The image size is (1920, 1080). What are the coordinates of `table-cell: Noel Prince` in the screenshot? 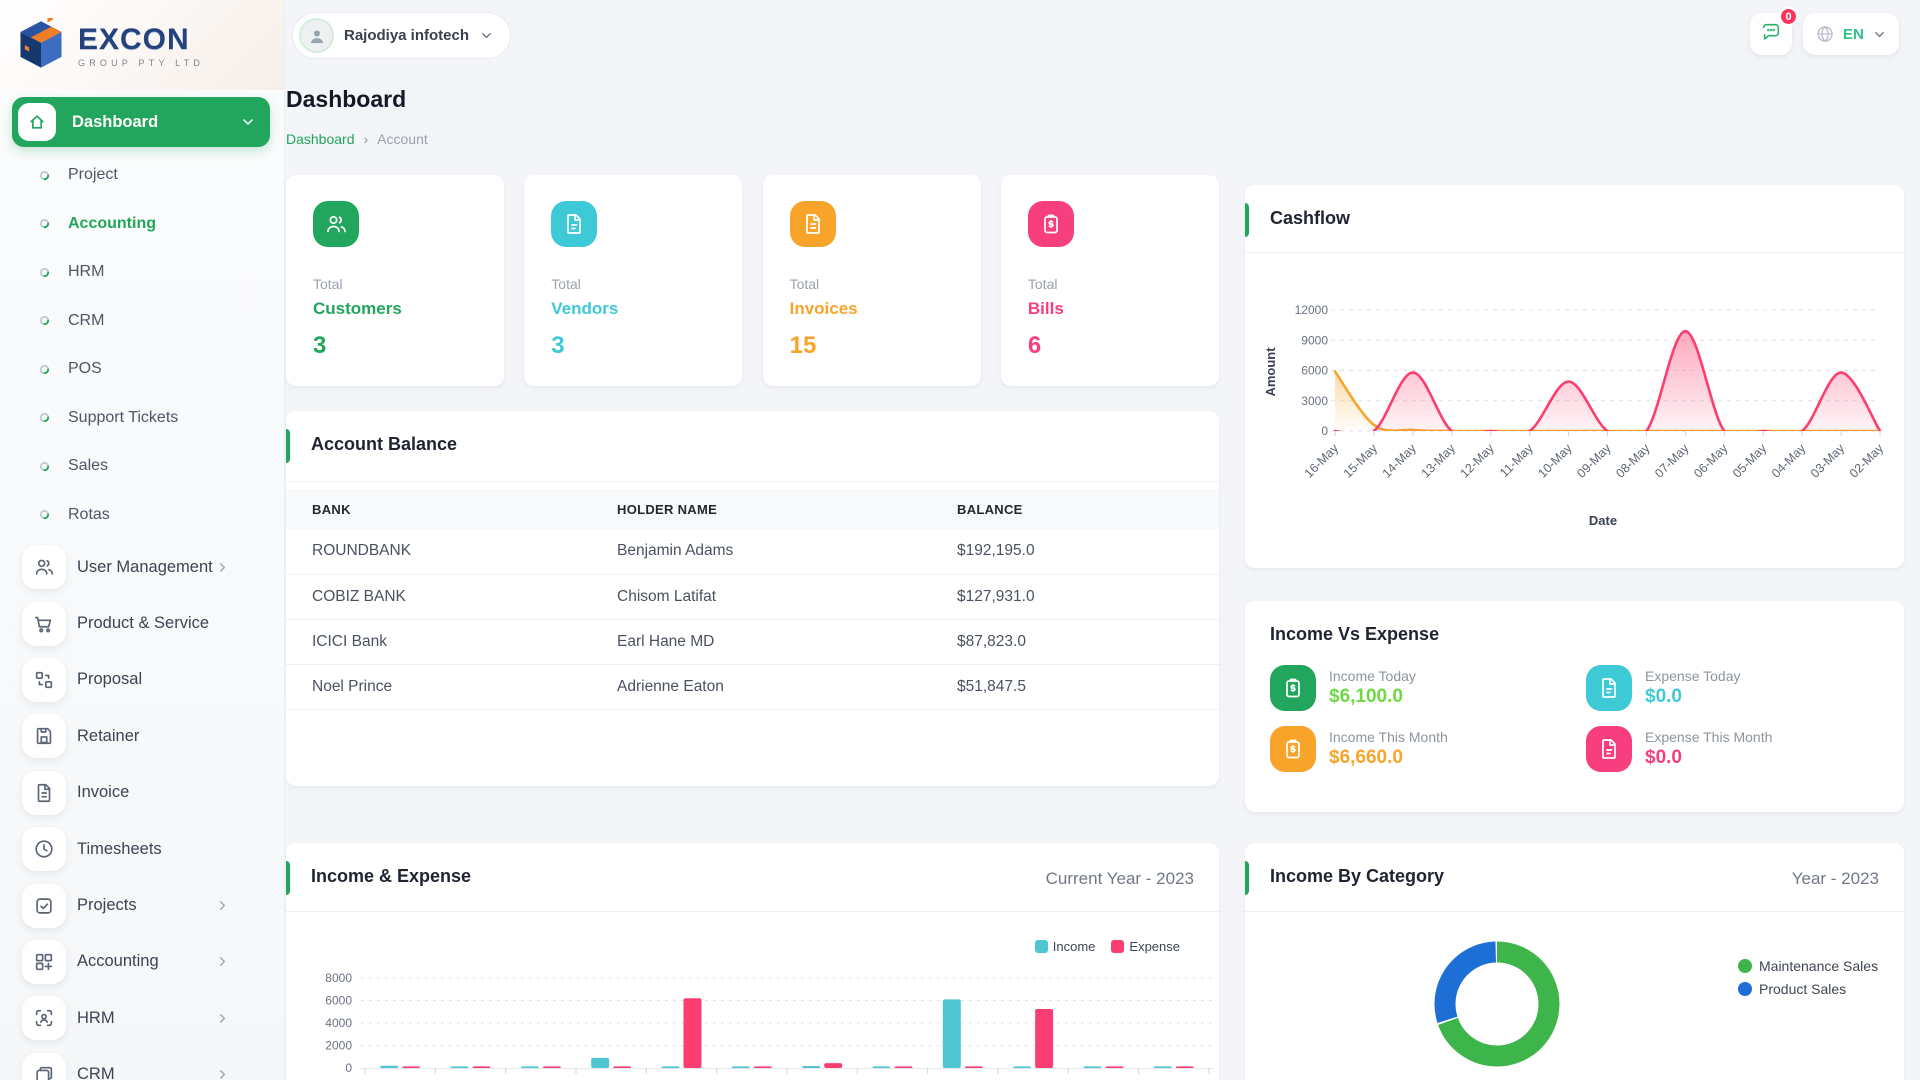 It's located at (451, 687).